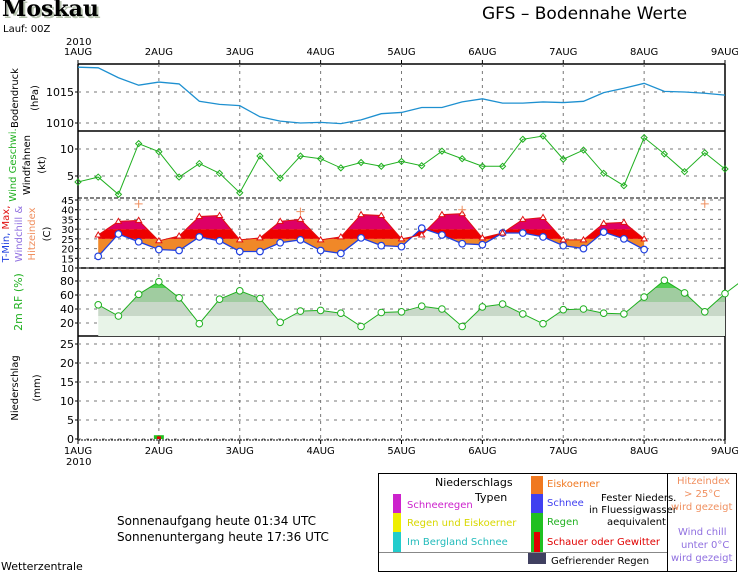 The width and height of the screenshot is (738, 573). I want to click on y-tick-temperature-35: 35, so click(67, 220).